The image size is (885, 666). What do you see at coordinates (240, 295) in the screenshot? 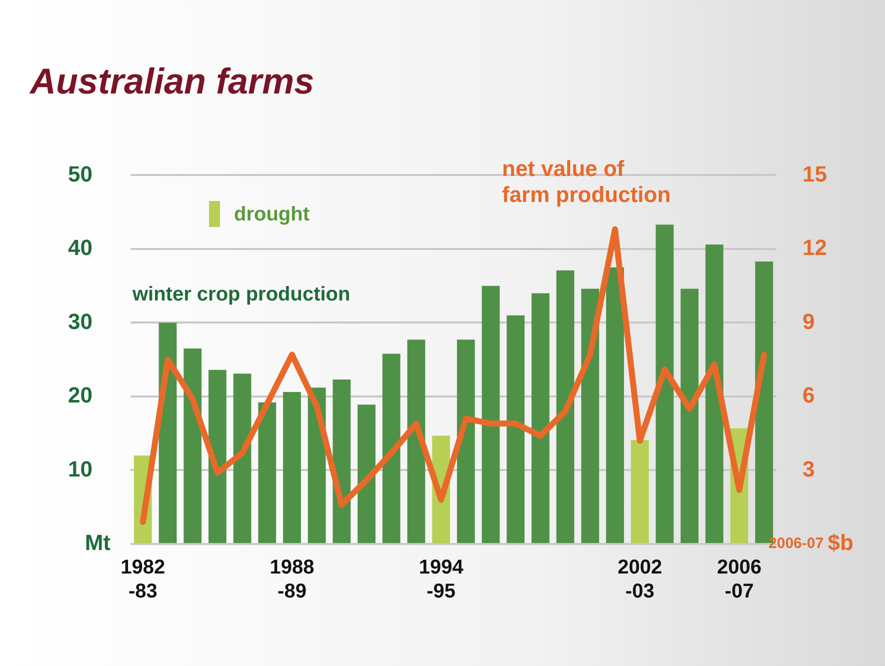
I see `series-label: winter crop production` at bounding box center [240, 295].